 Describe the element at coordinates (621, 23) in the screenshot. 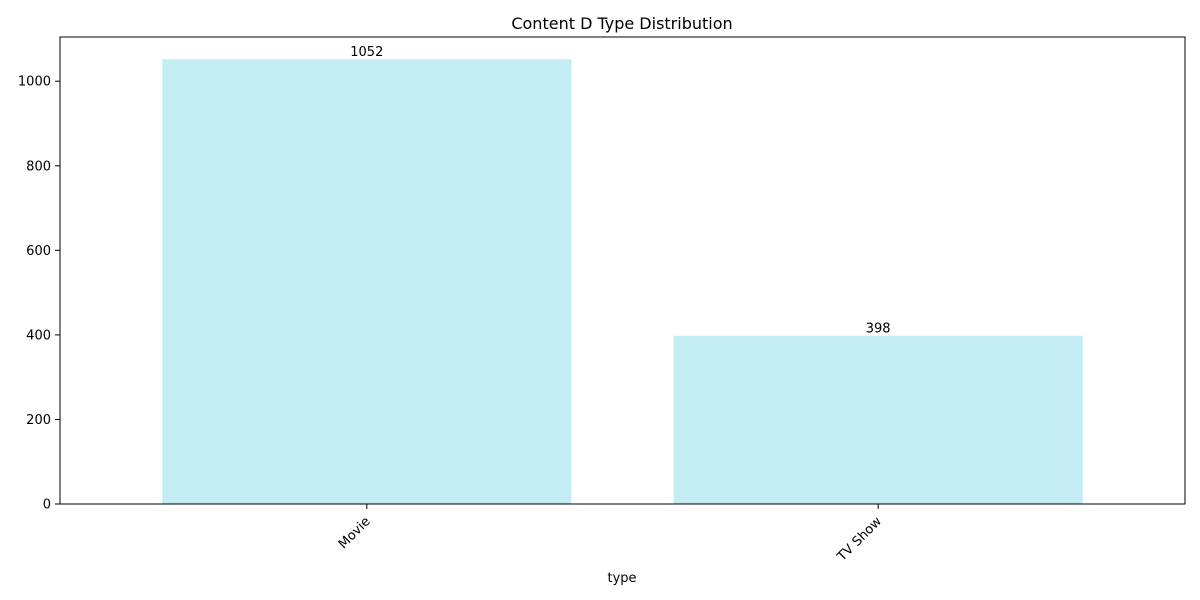

I see `chart-title: Content D Type Distribution` at that location.